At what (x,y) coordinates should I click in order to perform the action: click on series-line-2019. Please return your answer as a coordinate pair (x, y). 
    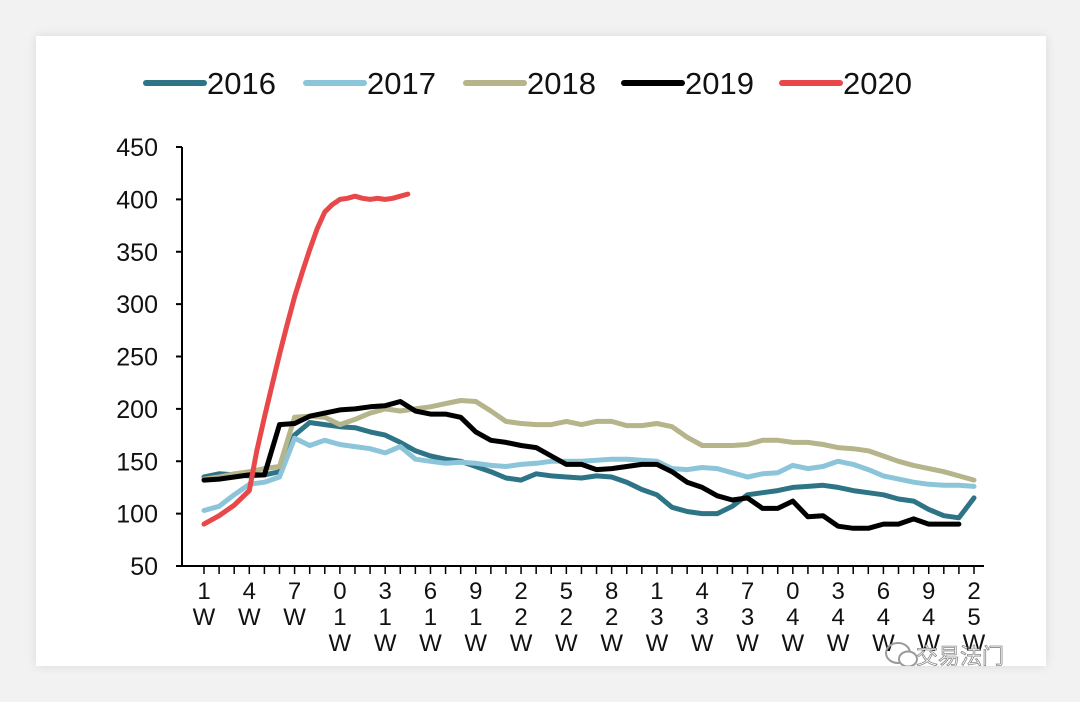
    Looking at the image, I should click on (581, 465).